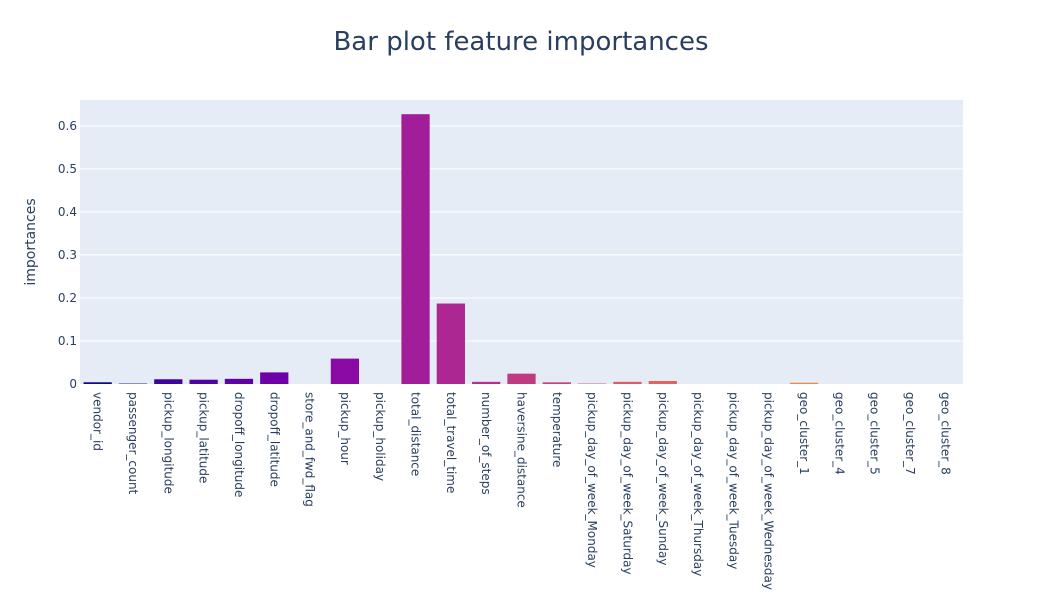 Image resolution: width=1043 pixels, height=600 pixels. Describe the element at coordinates (274, 378) in the screenshot. I see `bar-dropoff-latitude` at that location.